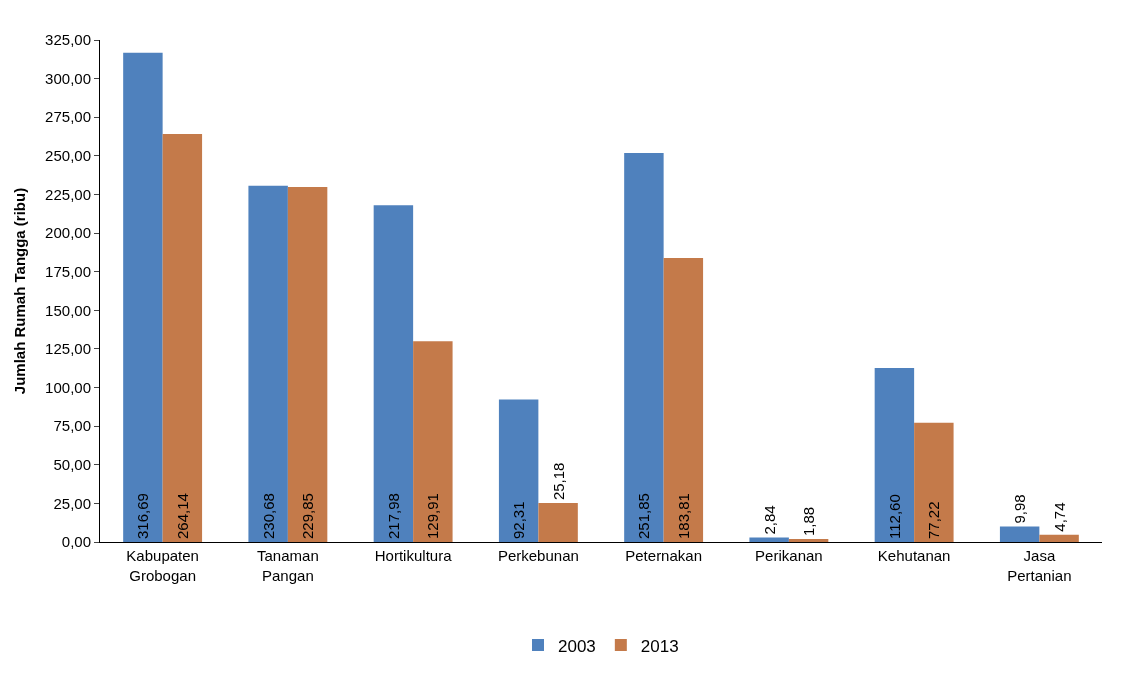 The image size is (1142, 675). What do you see at coordinates (288, 565) in the screenshot?
I see `x-tick-label: Tanaman Pangan` at bounding box center [288, 565].